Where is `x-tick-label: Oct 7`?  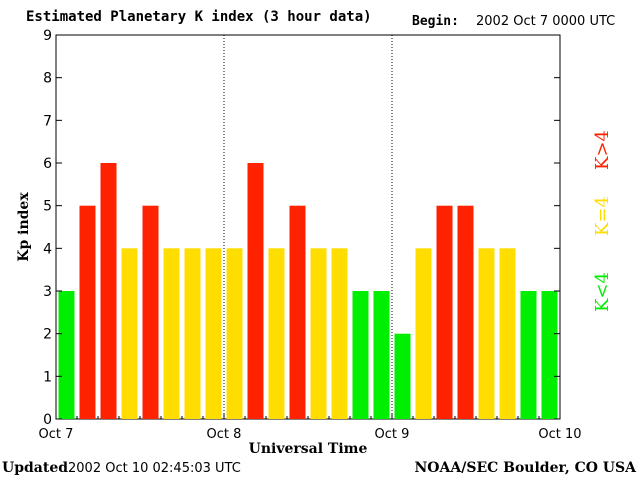 x-tick-label: Oct 7 is located at coordinates (56, 434).